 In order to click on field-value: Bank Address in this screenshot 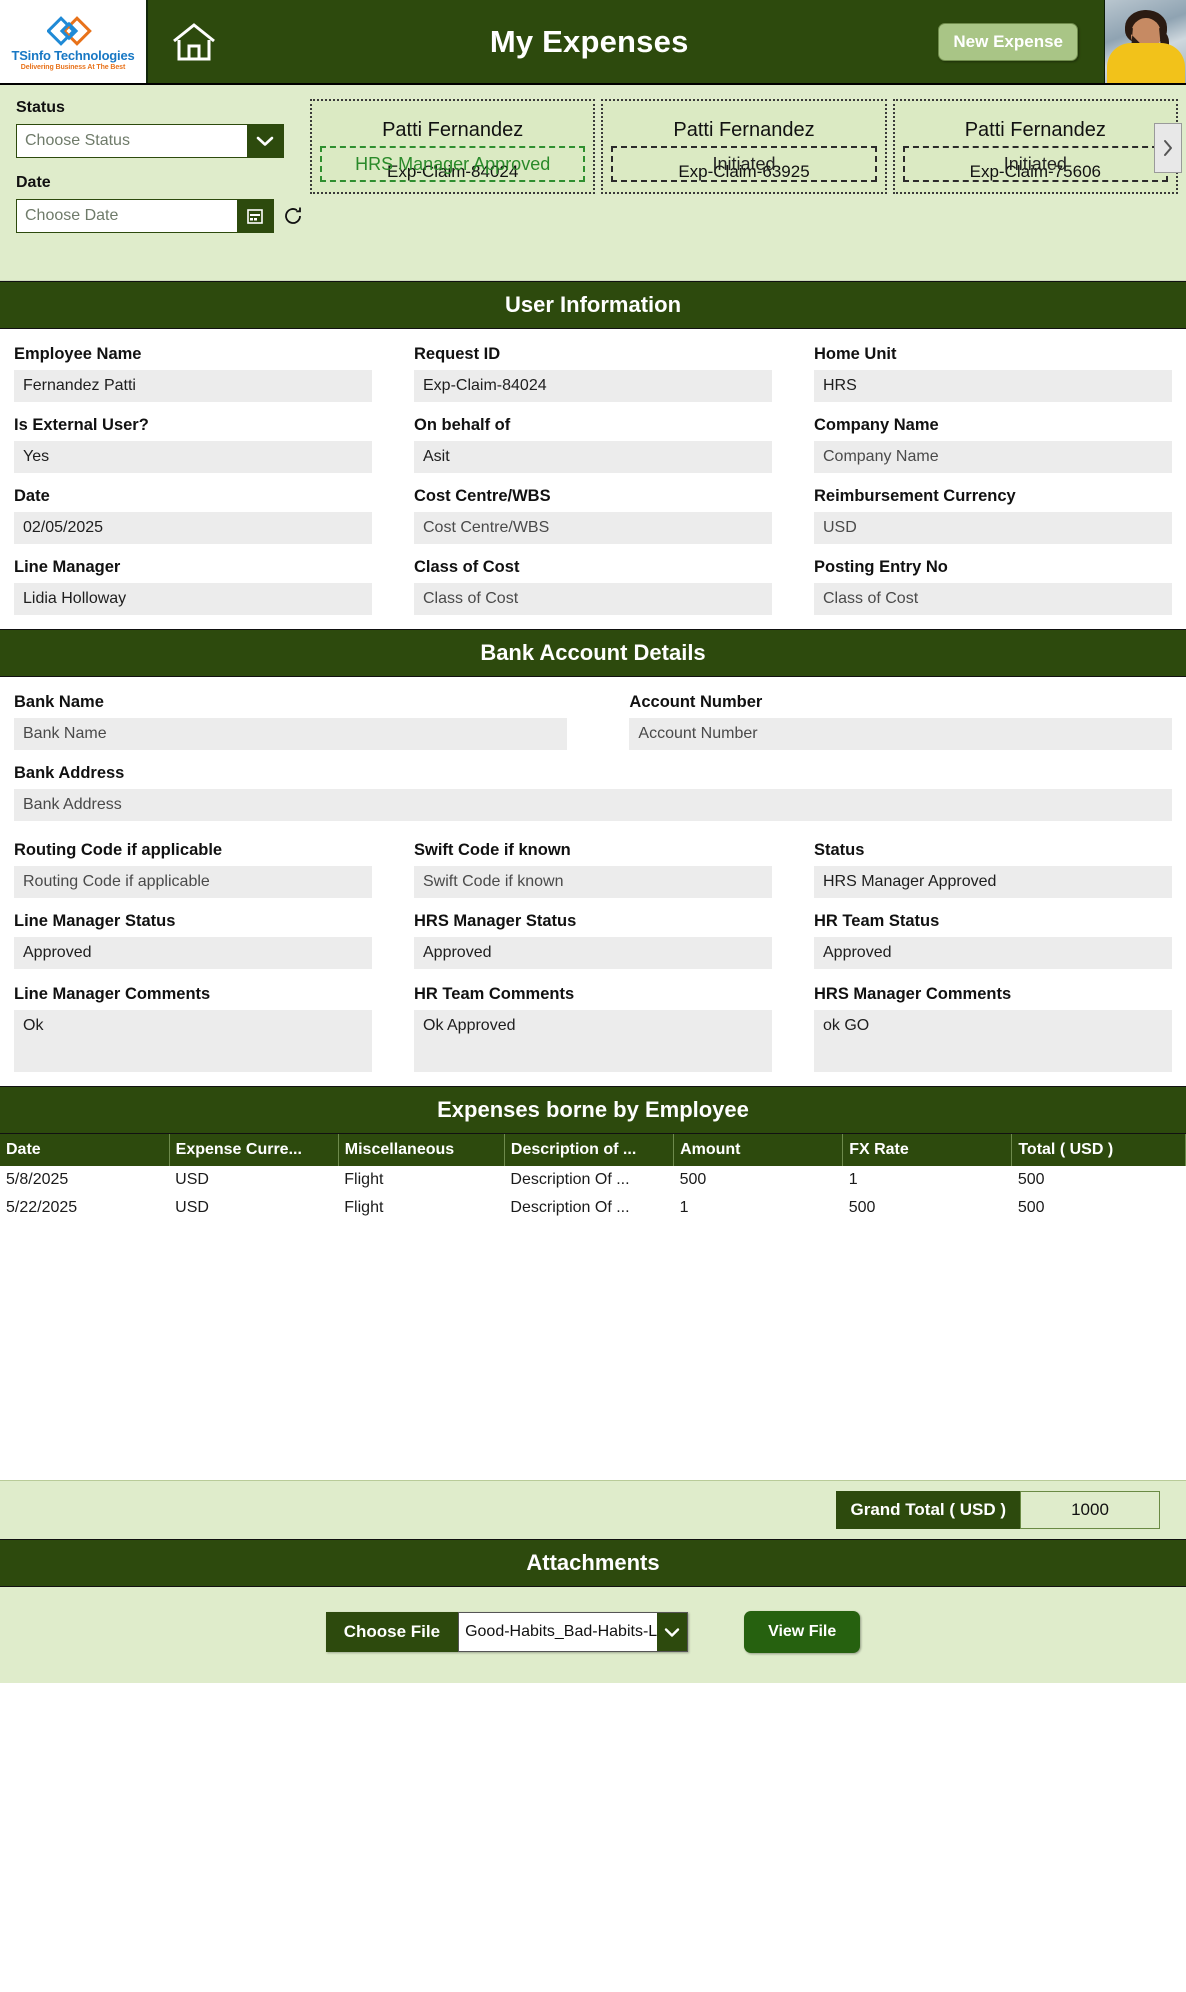, I will do `click(593, 805)`.